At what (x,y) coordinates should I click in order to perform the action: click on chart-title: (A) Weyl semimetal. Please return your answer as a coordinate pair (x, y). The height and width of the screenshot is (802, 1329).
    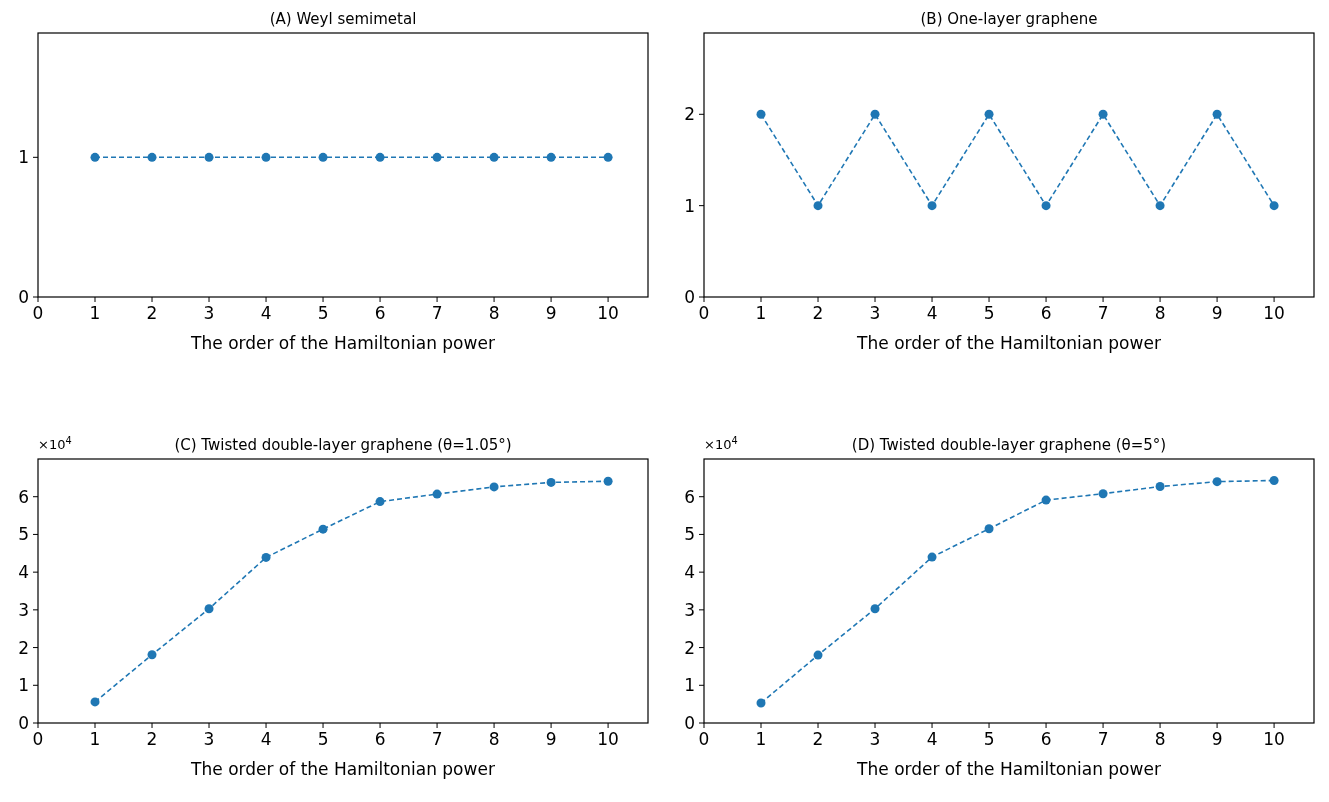
    Looking at the image, I should click on (343, 19).